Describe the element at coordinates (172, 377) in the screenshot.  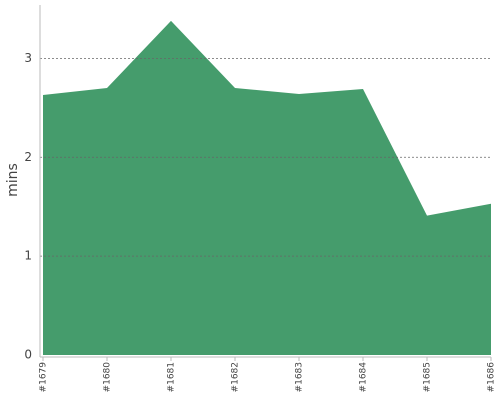
I see `x-tick-label: #1681` at that location.